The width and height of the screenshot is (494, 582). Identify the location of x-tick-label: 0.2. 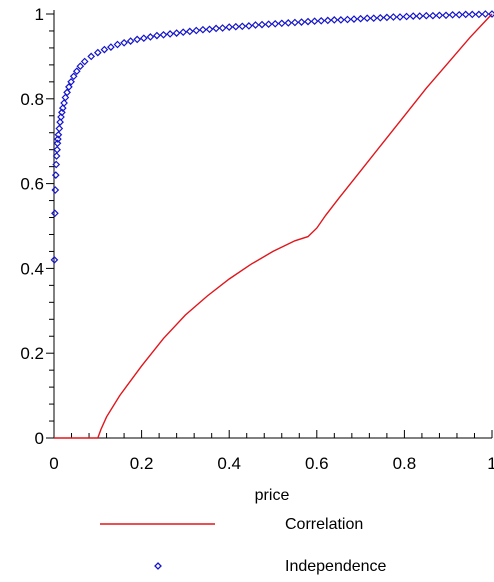
(142, 463).